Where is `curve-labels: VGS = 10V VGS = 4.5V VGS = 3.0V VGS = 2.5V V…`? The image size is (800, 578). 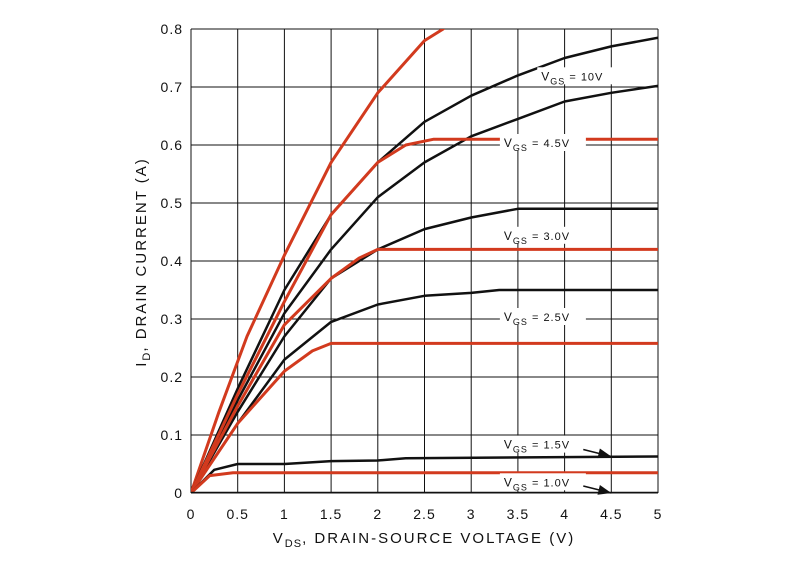
curve-labels: VGS = 10V VGS = 4.5V VGS = 3.0V VGS = 2.5V V… is located at coordinates (561, 279).